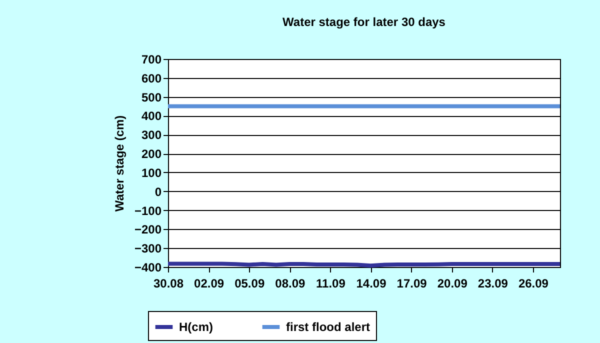 This screenshot has height=343, width=600. What do you see at coordinates (331, 283) in the screenshot?
I see `x-tick-label: 11.09` at bounding box center [331, 283].